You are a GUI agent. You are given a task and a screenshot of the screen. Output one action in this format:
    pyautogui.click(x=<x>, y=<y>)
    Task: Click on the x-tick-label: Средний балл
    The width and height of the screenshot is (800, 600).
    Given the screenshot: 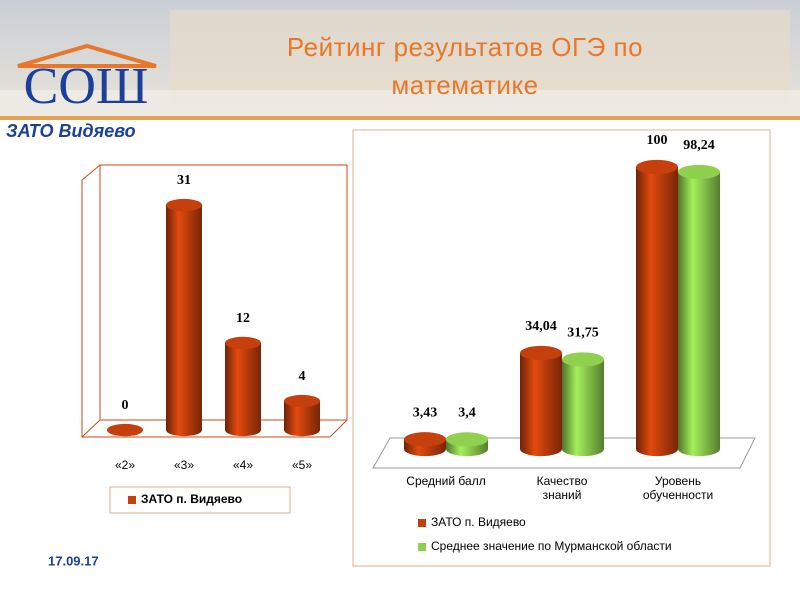 What is the action you would take?
    pyautogui.click(x=446, y=481)
    